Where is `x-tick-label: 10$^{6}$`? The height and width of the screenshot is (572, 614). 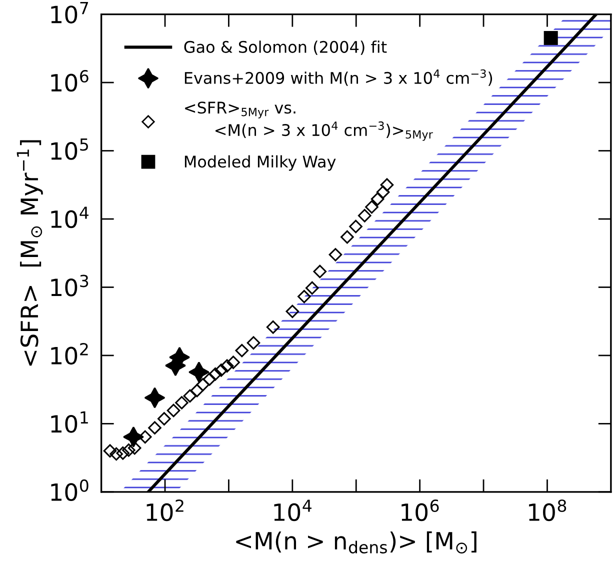 x-tick-label: 10$^{6}$ is located at coordinates (420, 510).